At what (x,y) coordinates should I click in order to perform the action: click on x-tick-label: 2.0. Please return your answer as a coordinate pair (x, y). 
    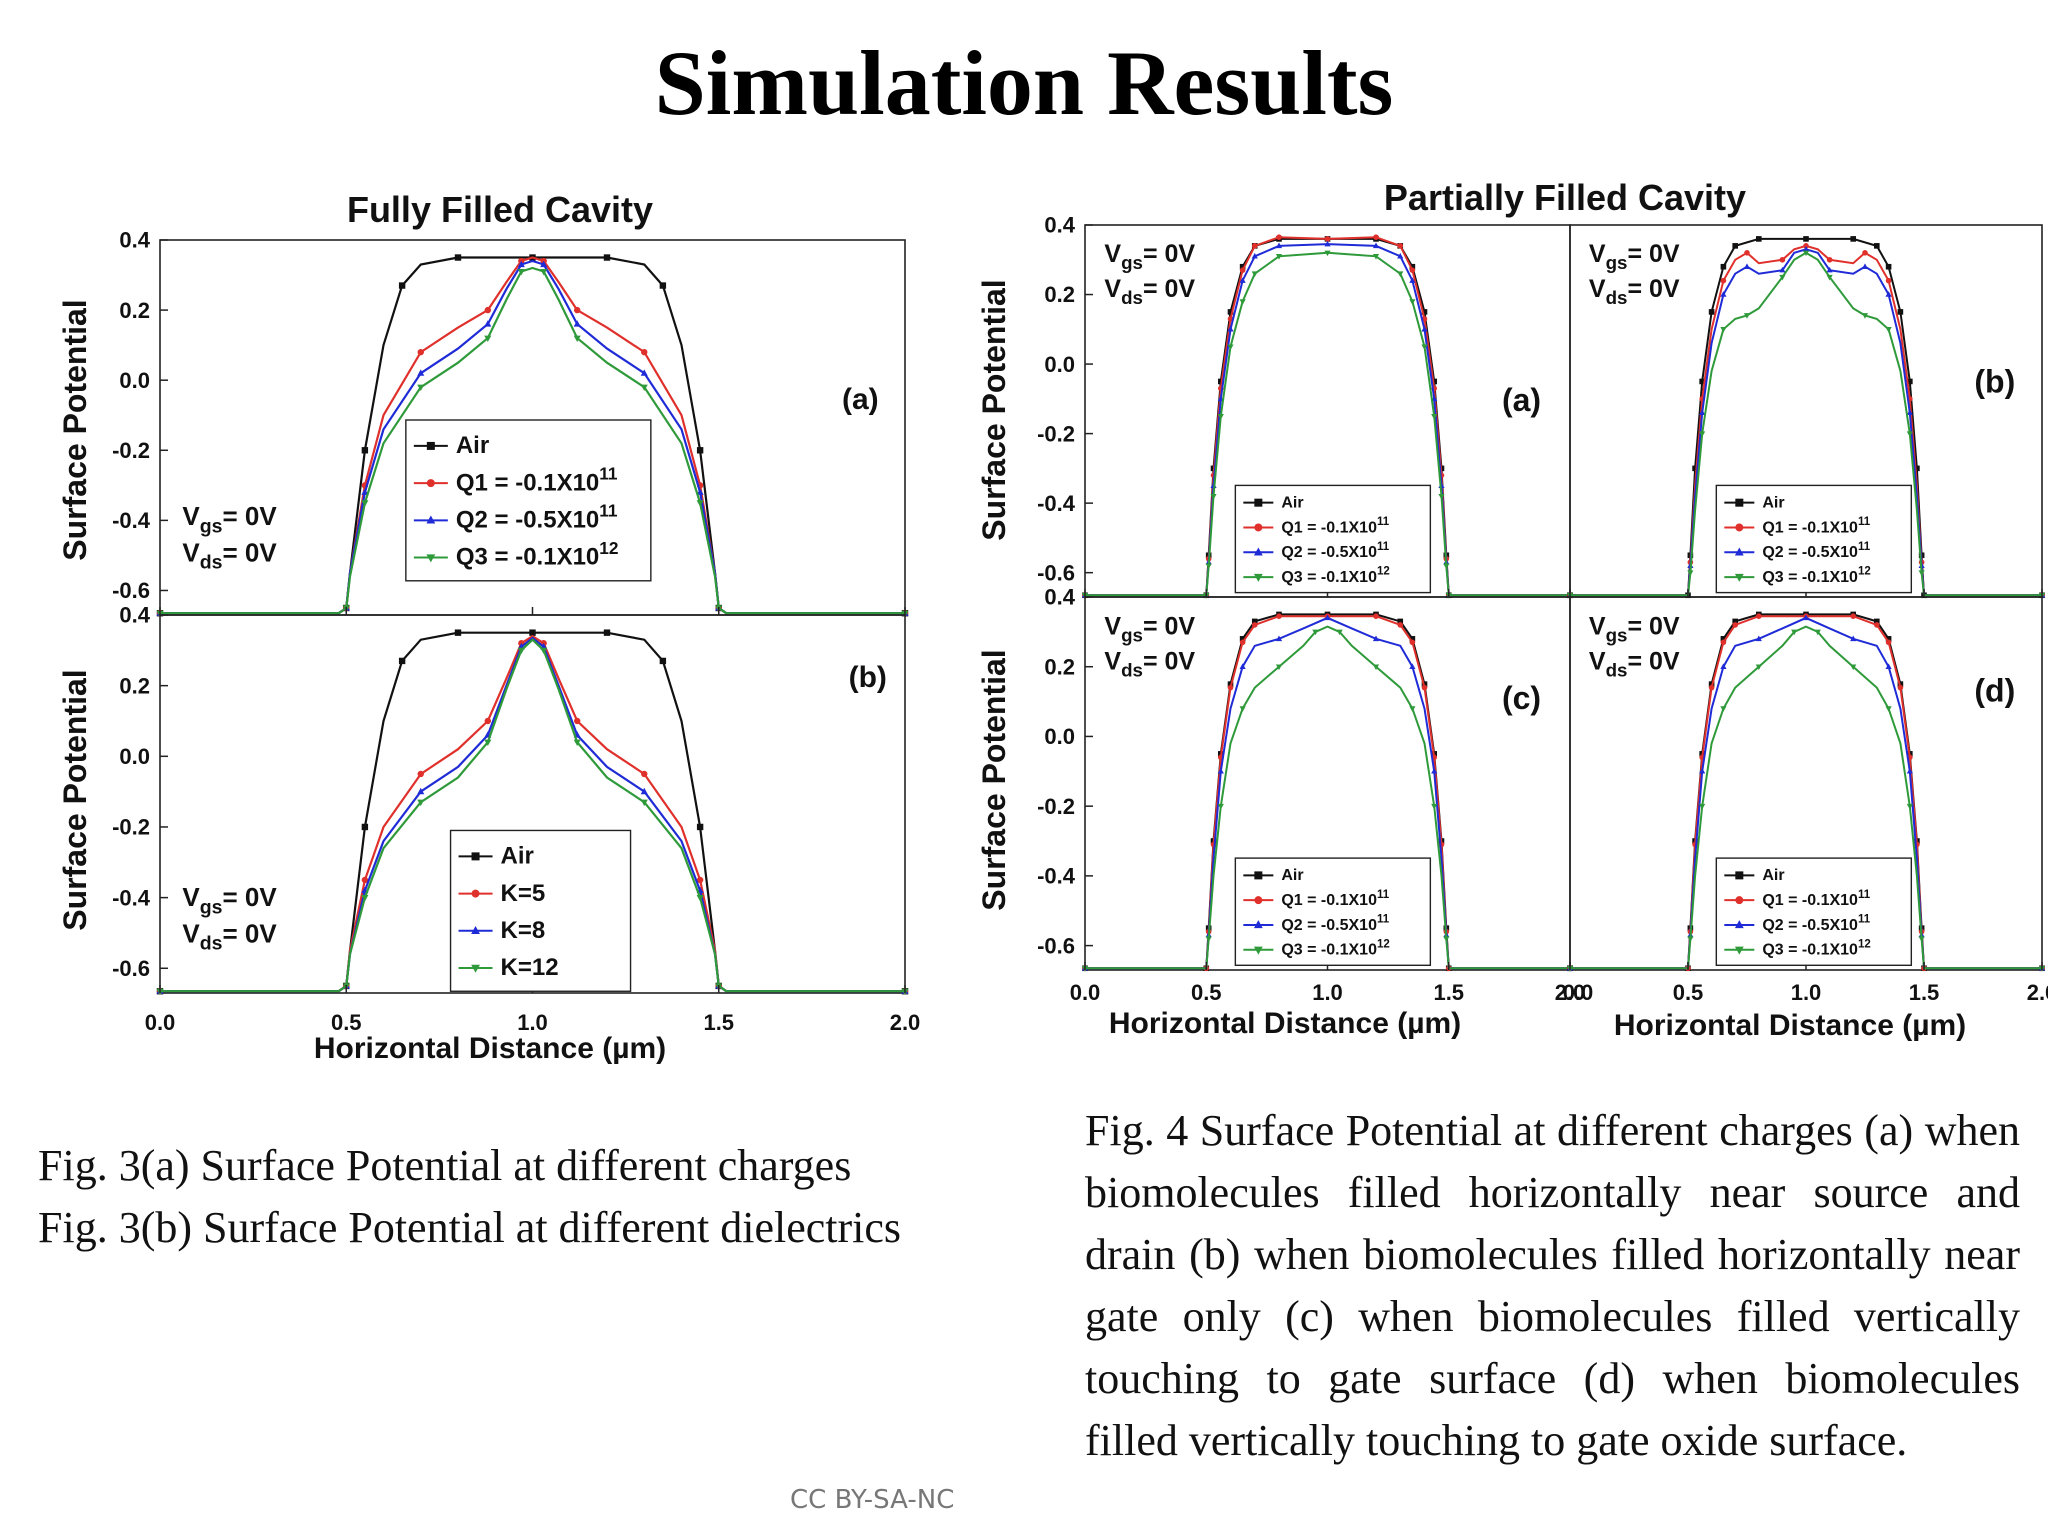
    Looking at the image, I should click on (905, 1022).